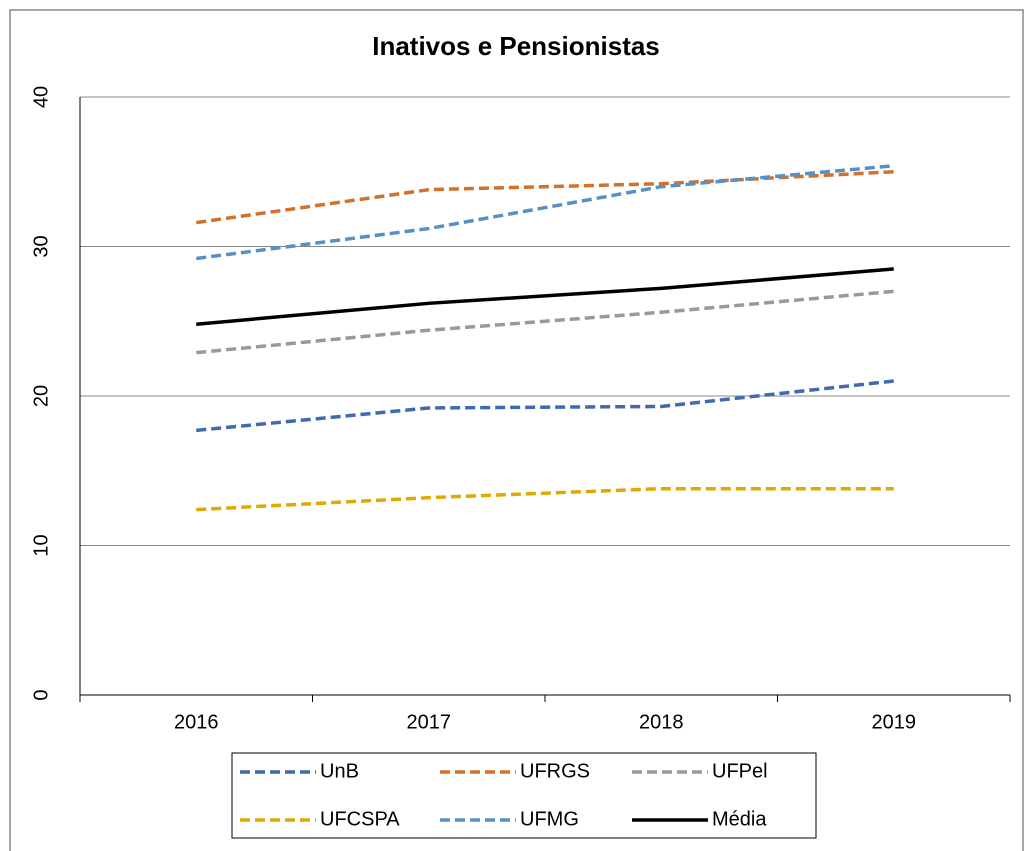 This screenshot has height=851, width=1033. What do you see at coordinates (339, 771) in the screenshot?
I see `legend-label: UnB` at bounding box center [339, 771].